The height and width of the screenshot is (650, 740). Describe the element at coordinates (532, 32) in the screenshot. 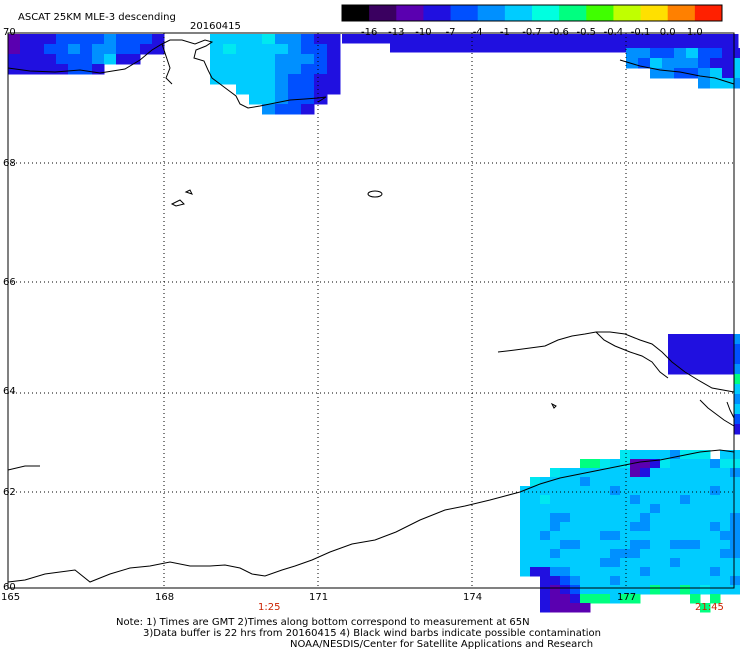

I see `colorbar-label: -0.7` at that location.